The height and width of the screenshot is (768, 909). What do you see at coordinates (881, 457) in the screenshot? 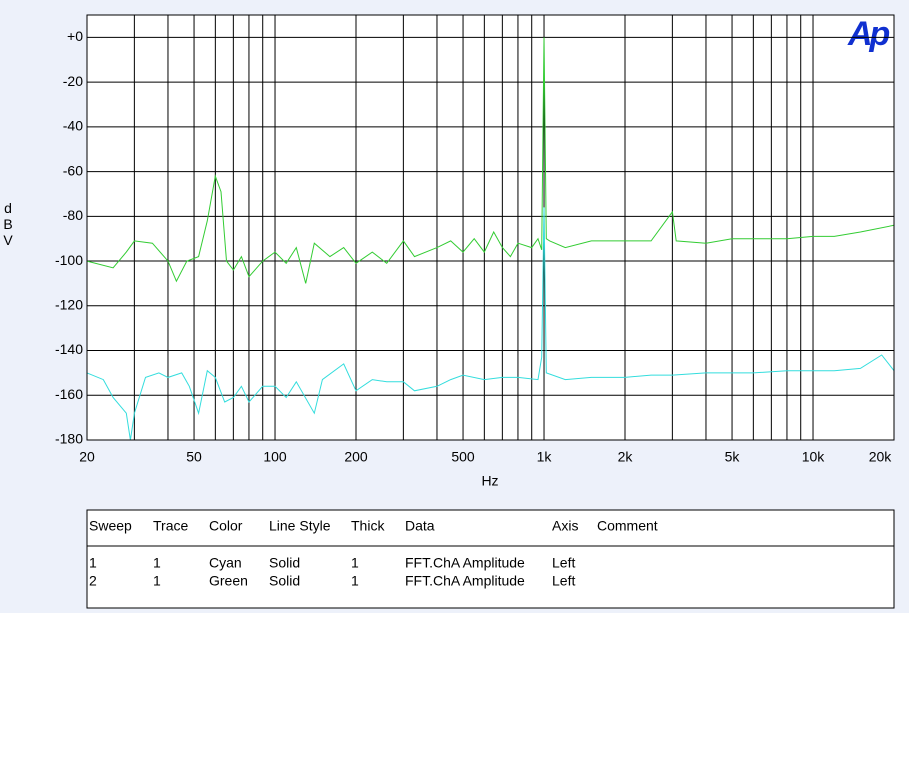
I see `x-tick-label: 20k` at bounding box center [881, 457].